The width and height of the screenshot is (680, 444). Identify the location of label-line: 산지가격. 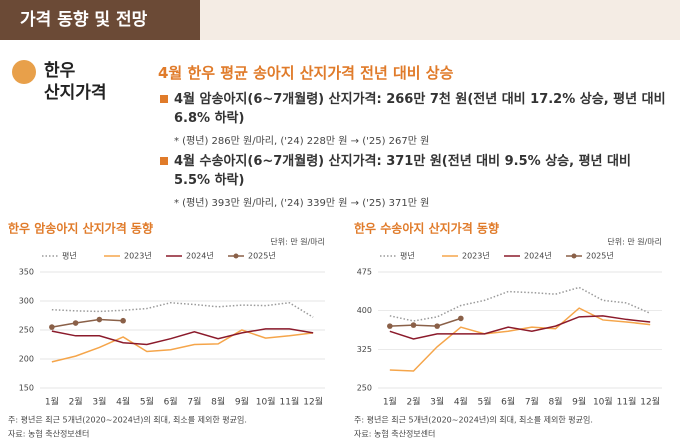
(75, 93).